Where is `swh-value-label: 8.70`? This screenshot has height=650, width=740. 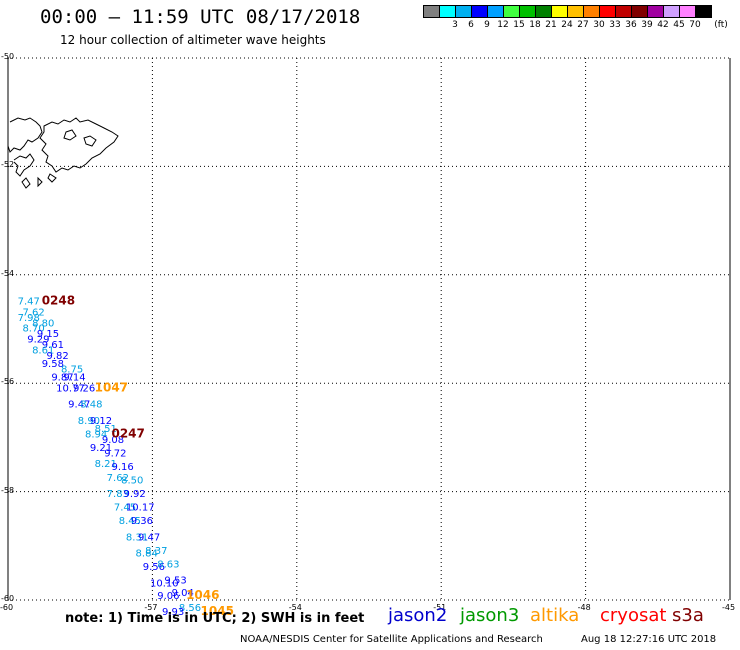 swh-value-label: 8.70 is located at coordinates (33, 329).